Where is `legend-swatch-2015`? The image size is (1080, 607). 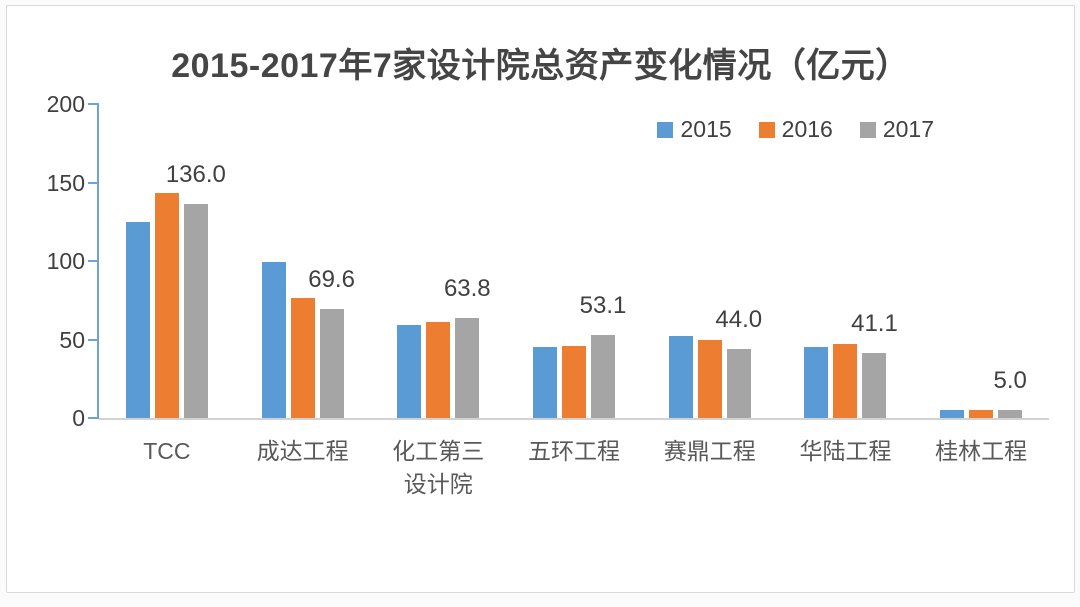
legend-swatch-2015 is located at coordinates (665, 129).